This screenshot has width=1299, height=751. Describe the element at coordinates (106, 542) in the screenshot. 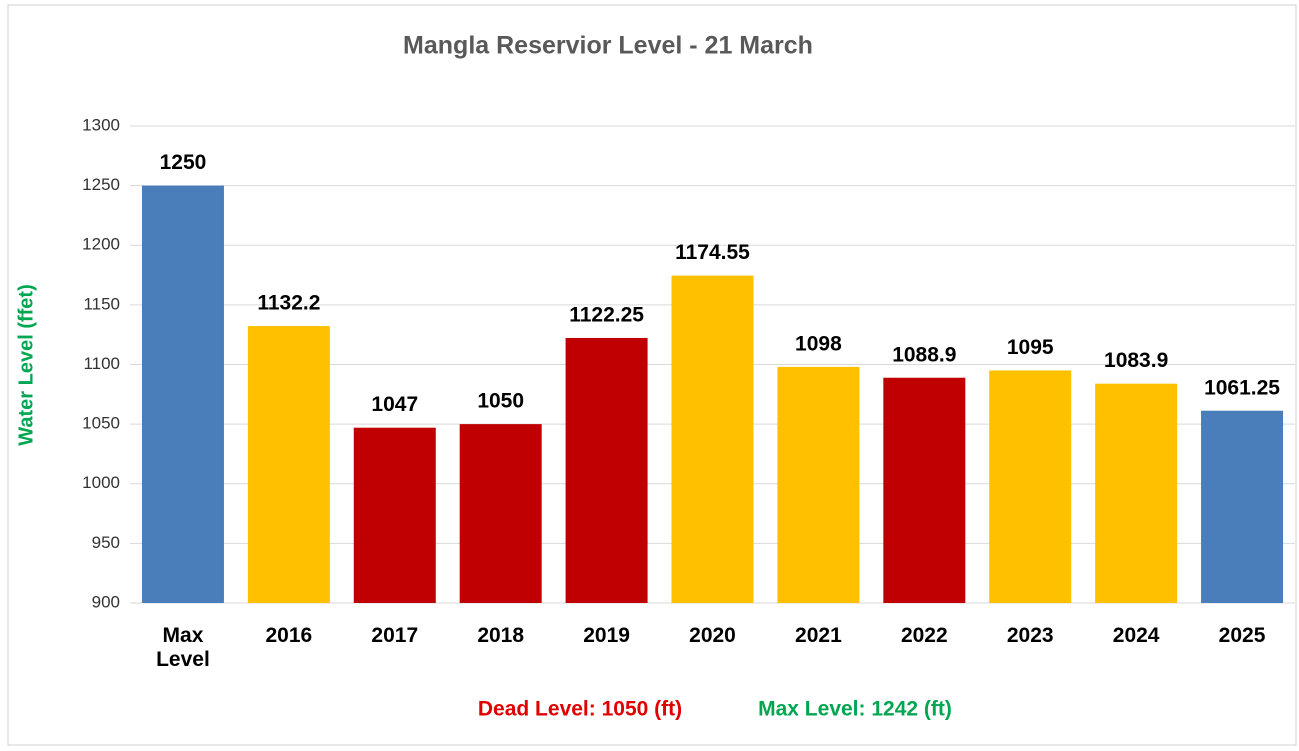

I see `y-tick-label: 950` at that location.